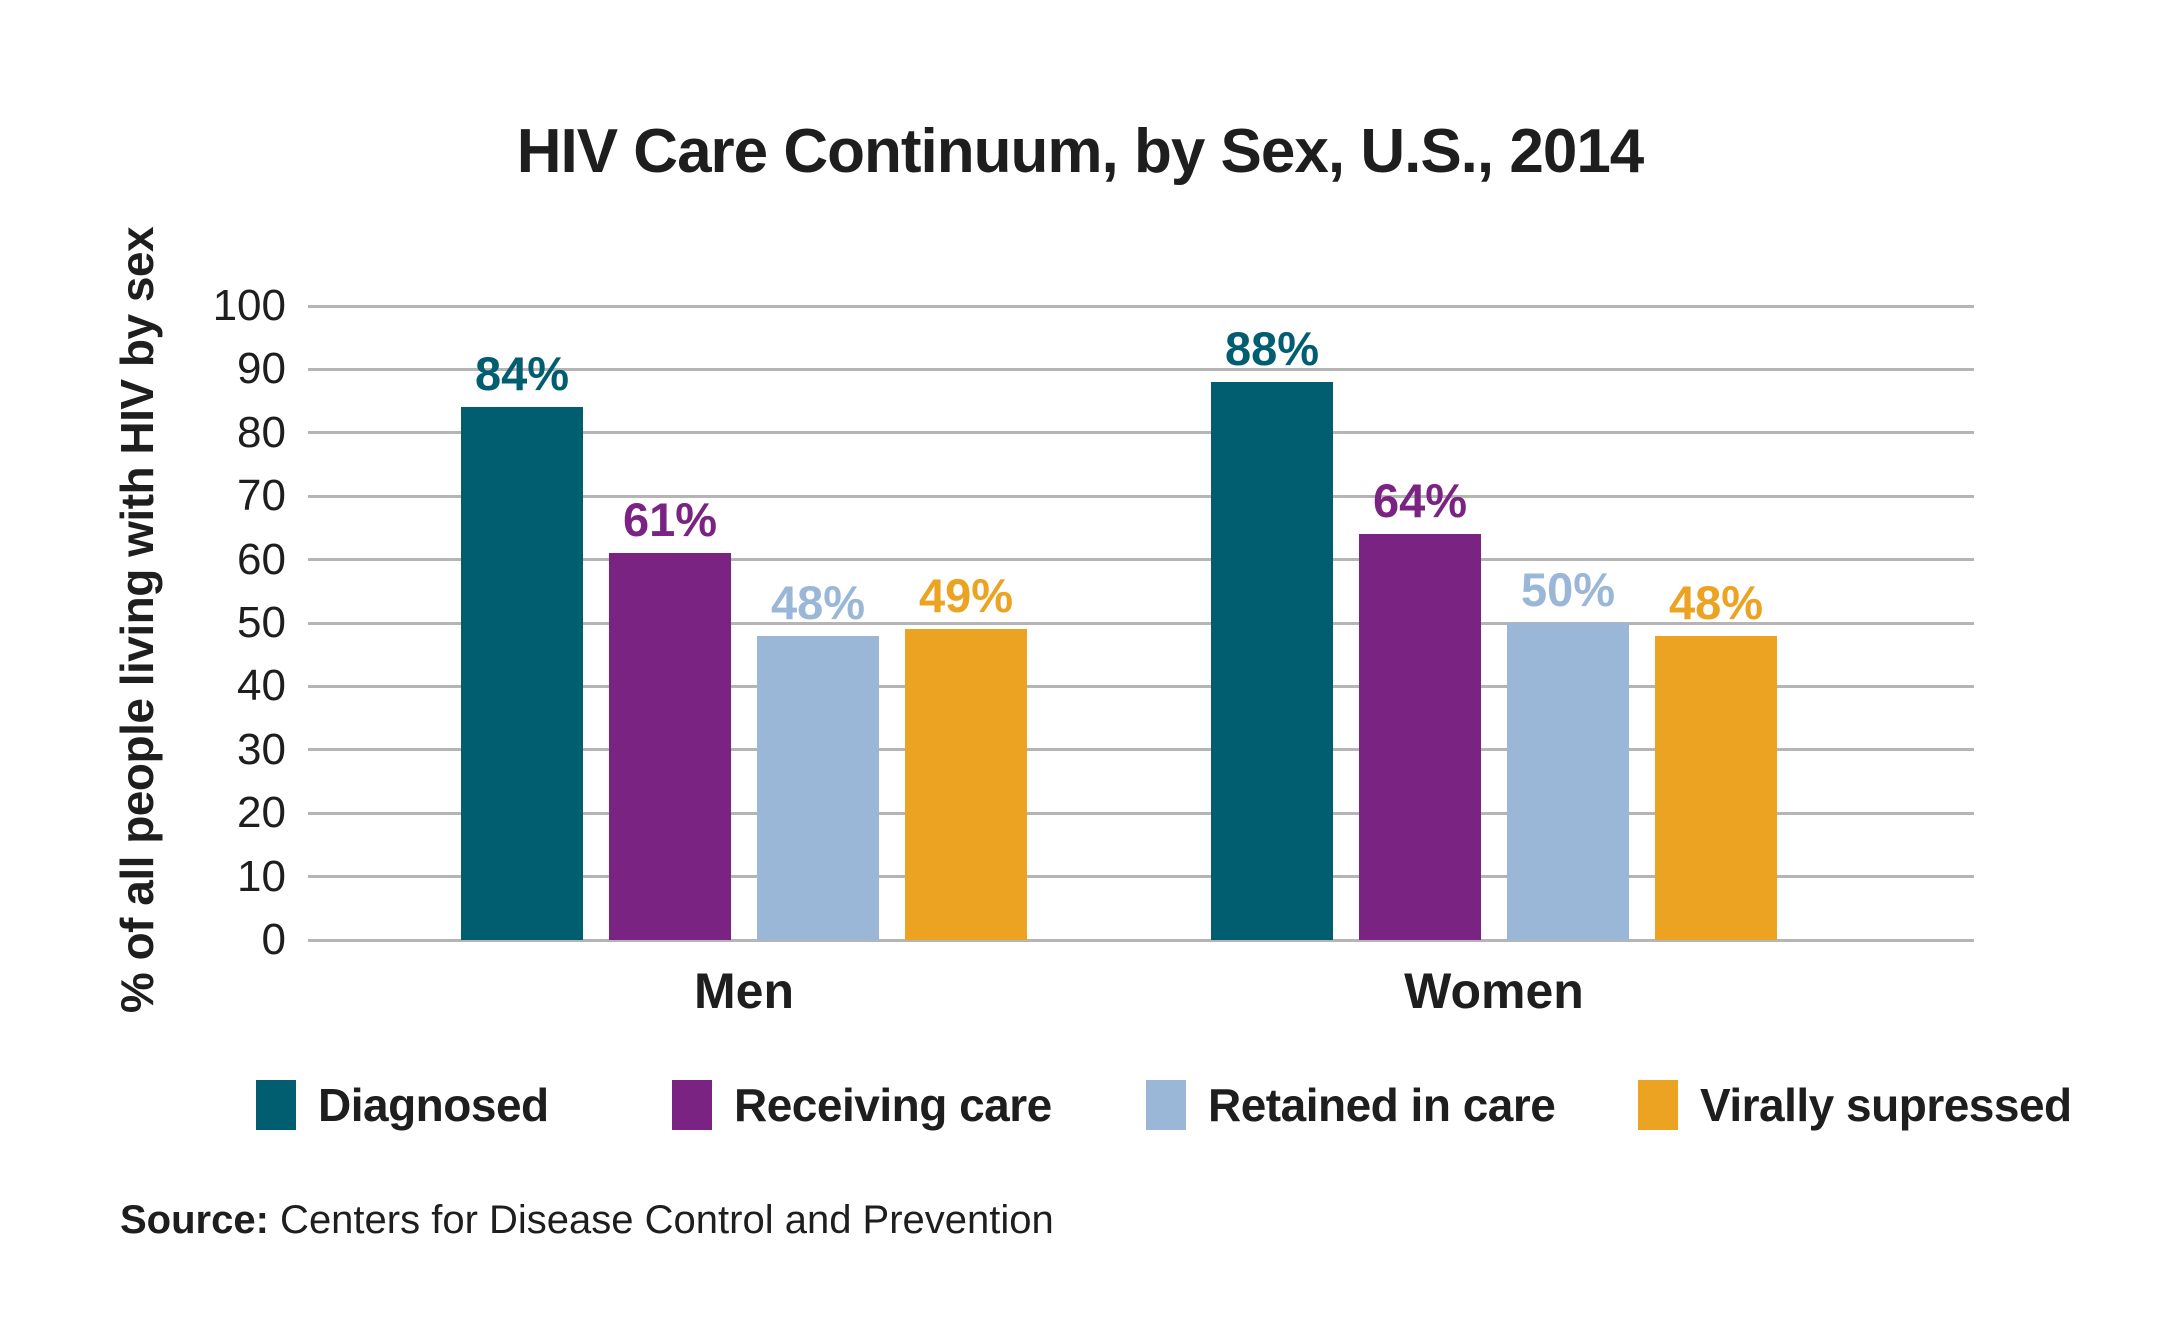 This screenshot has height=1344, width=2160. I want to click on chart-title: HIV Care Continuum, by Sex, U.S., 2014, so click(1080, 151).